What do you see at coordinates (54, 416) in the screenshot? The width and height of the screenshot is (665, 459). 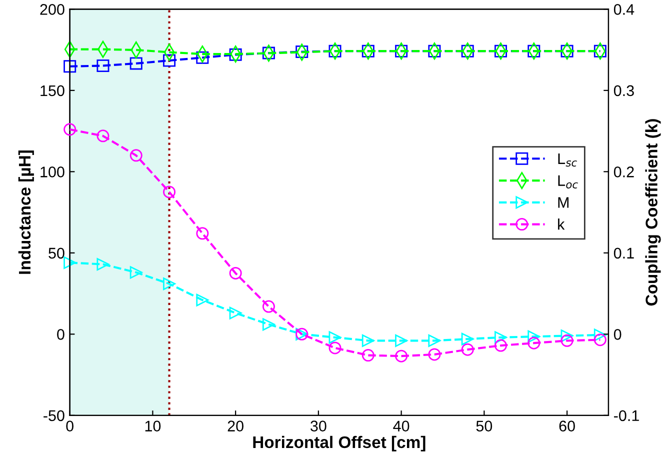 I see `y-tick-label: -50` at bounding box center [54, 416].